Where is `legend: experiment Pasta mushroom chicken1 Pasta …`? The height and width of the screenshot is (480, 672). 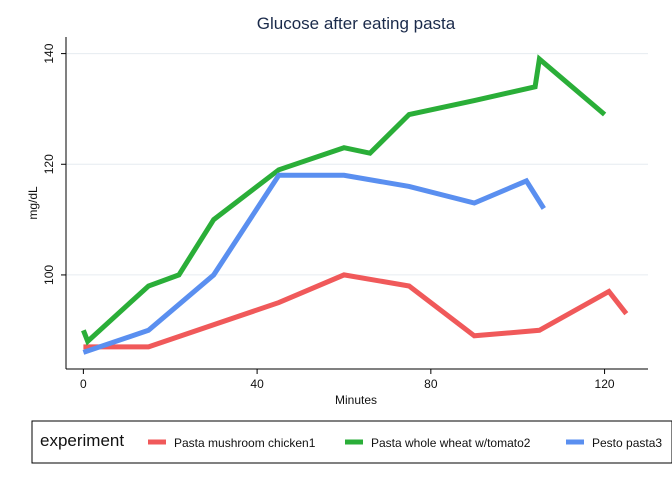 legend: experiment Pasta mushroom chicken1 Pasta … is located at coordinates (351, 442).